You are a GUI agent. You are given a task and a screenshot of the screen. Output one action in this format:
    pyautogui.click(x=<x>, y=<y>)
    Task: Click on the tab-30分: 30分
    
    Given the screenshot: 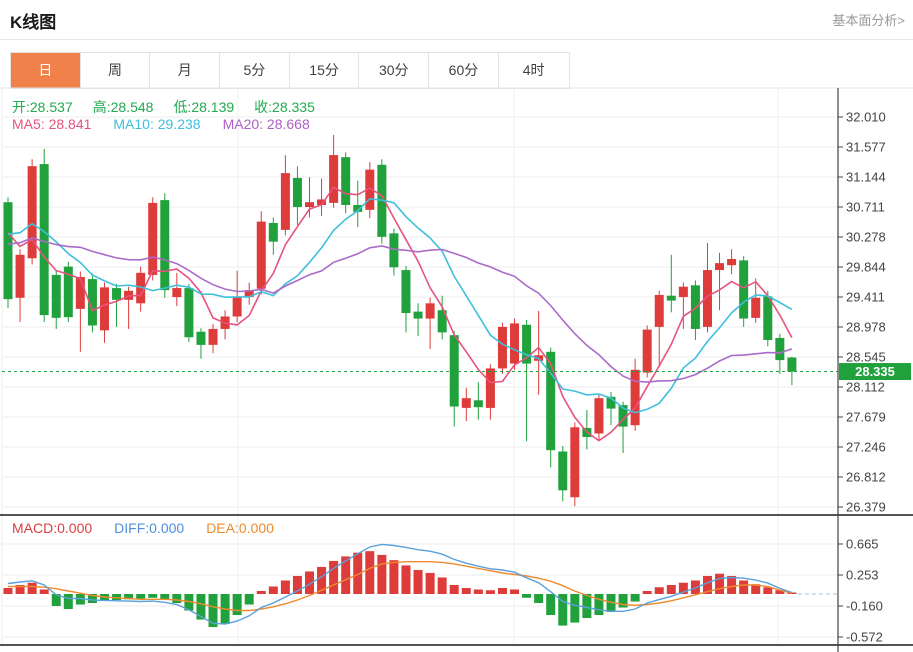 What is the action you would take?
    pyautogui.click(x=394, y=70)
    